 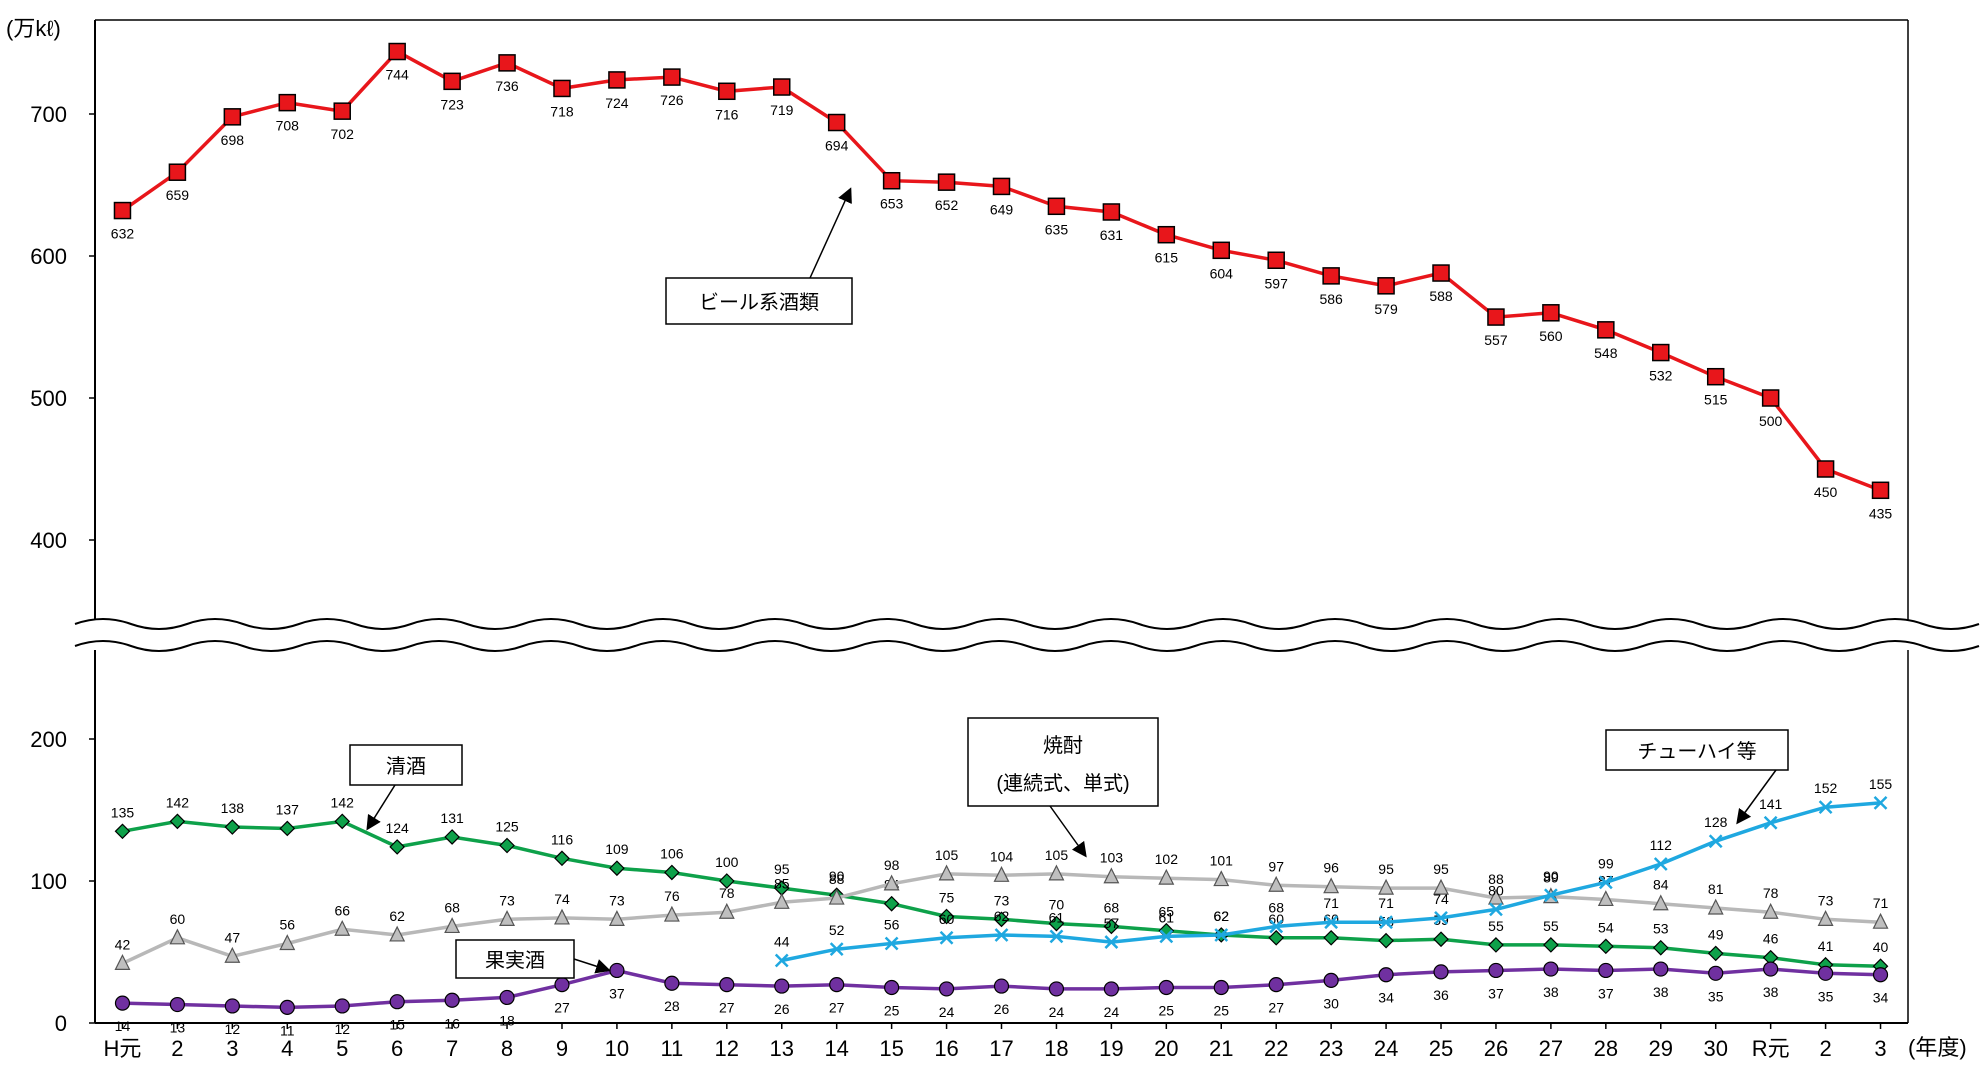 What do you see at coordinates (1027, 646) in the screenshot?
I see `break-wave-bottom` at bounding box center [1027, 646].